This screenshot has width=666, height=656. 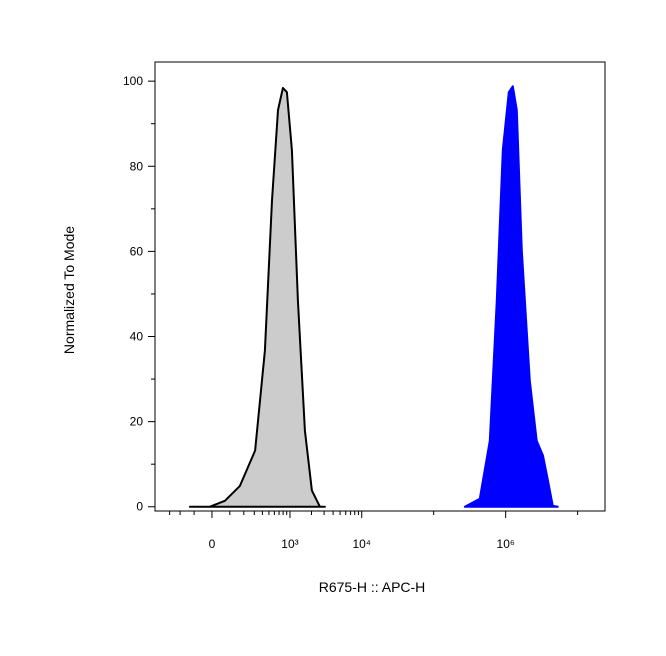 What do you see at coordinates (139, 507) in the screenshot?
I see `y-tick-label: 0` at bounding box center [139, 507].